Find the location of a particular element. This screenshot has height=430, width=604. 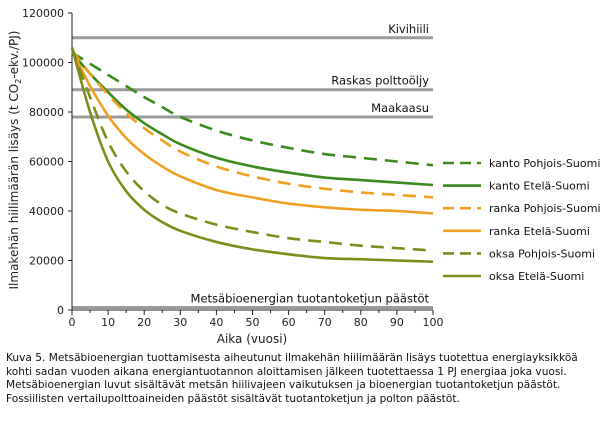

x-tick-label-4: 40 is located at coordinates (216, 322).